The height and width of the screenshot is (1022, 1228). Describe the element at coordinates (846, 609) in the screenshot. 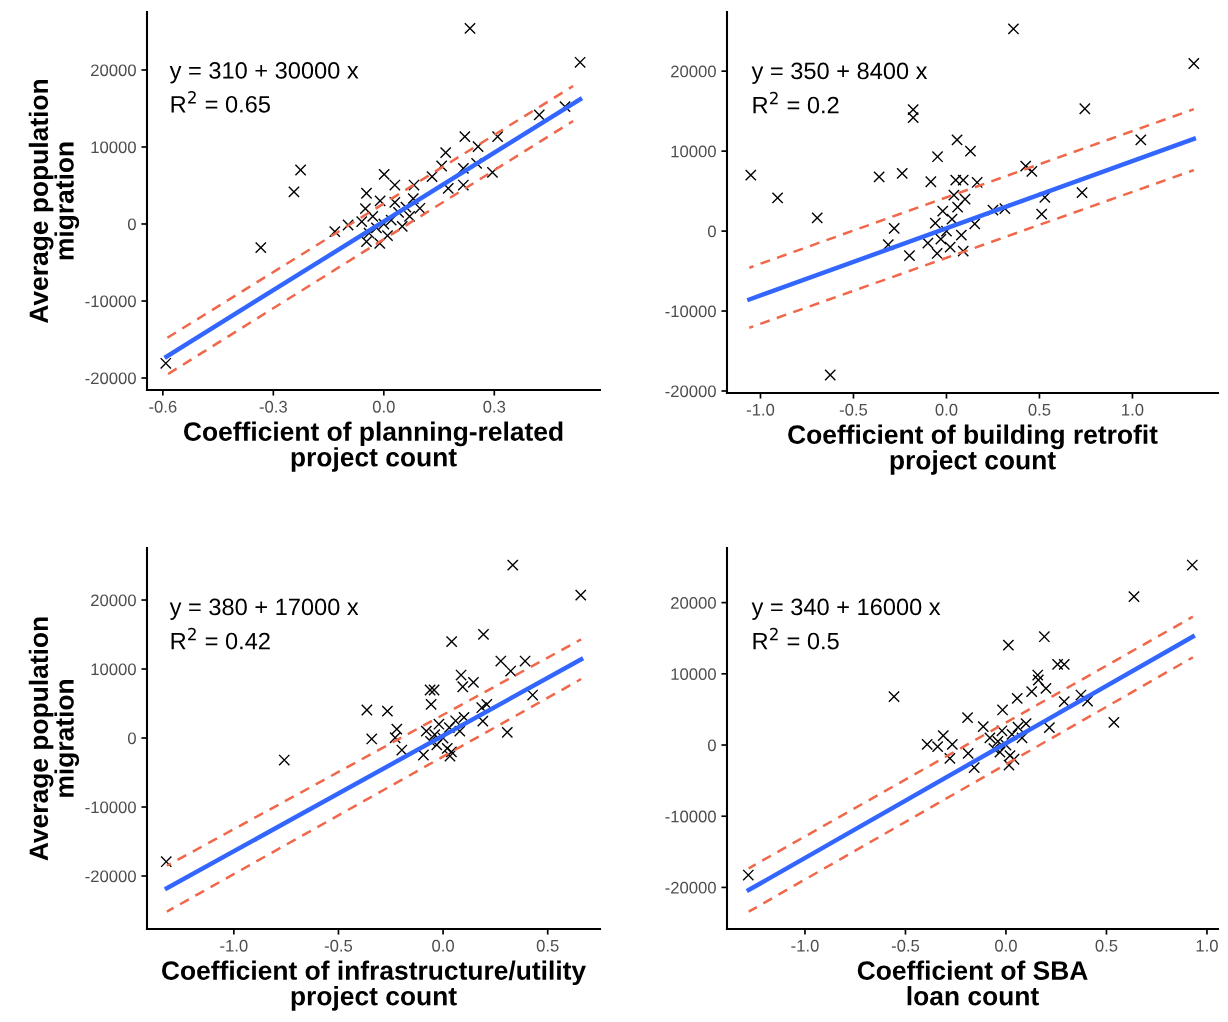

I see `annotation: y = 340 + 16000 x` at that location.